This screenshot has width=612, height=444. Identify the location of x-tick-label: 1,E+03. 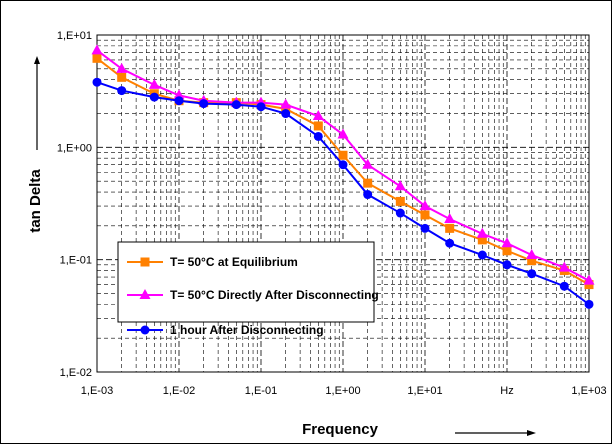
(588, 391).